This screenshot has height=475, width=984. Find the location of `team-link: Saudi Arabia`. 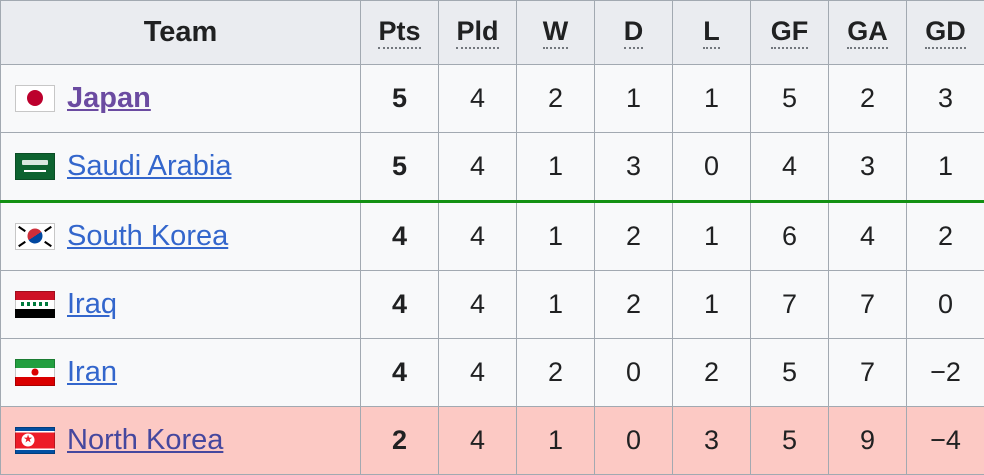

team-link: Saudi Arabia is located at coordinates (149, 167).